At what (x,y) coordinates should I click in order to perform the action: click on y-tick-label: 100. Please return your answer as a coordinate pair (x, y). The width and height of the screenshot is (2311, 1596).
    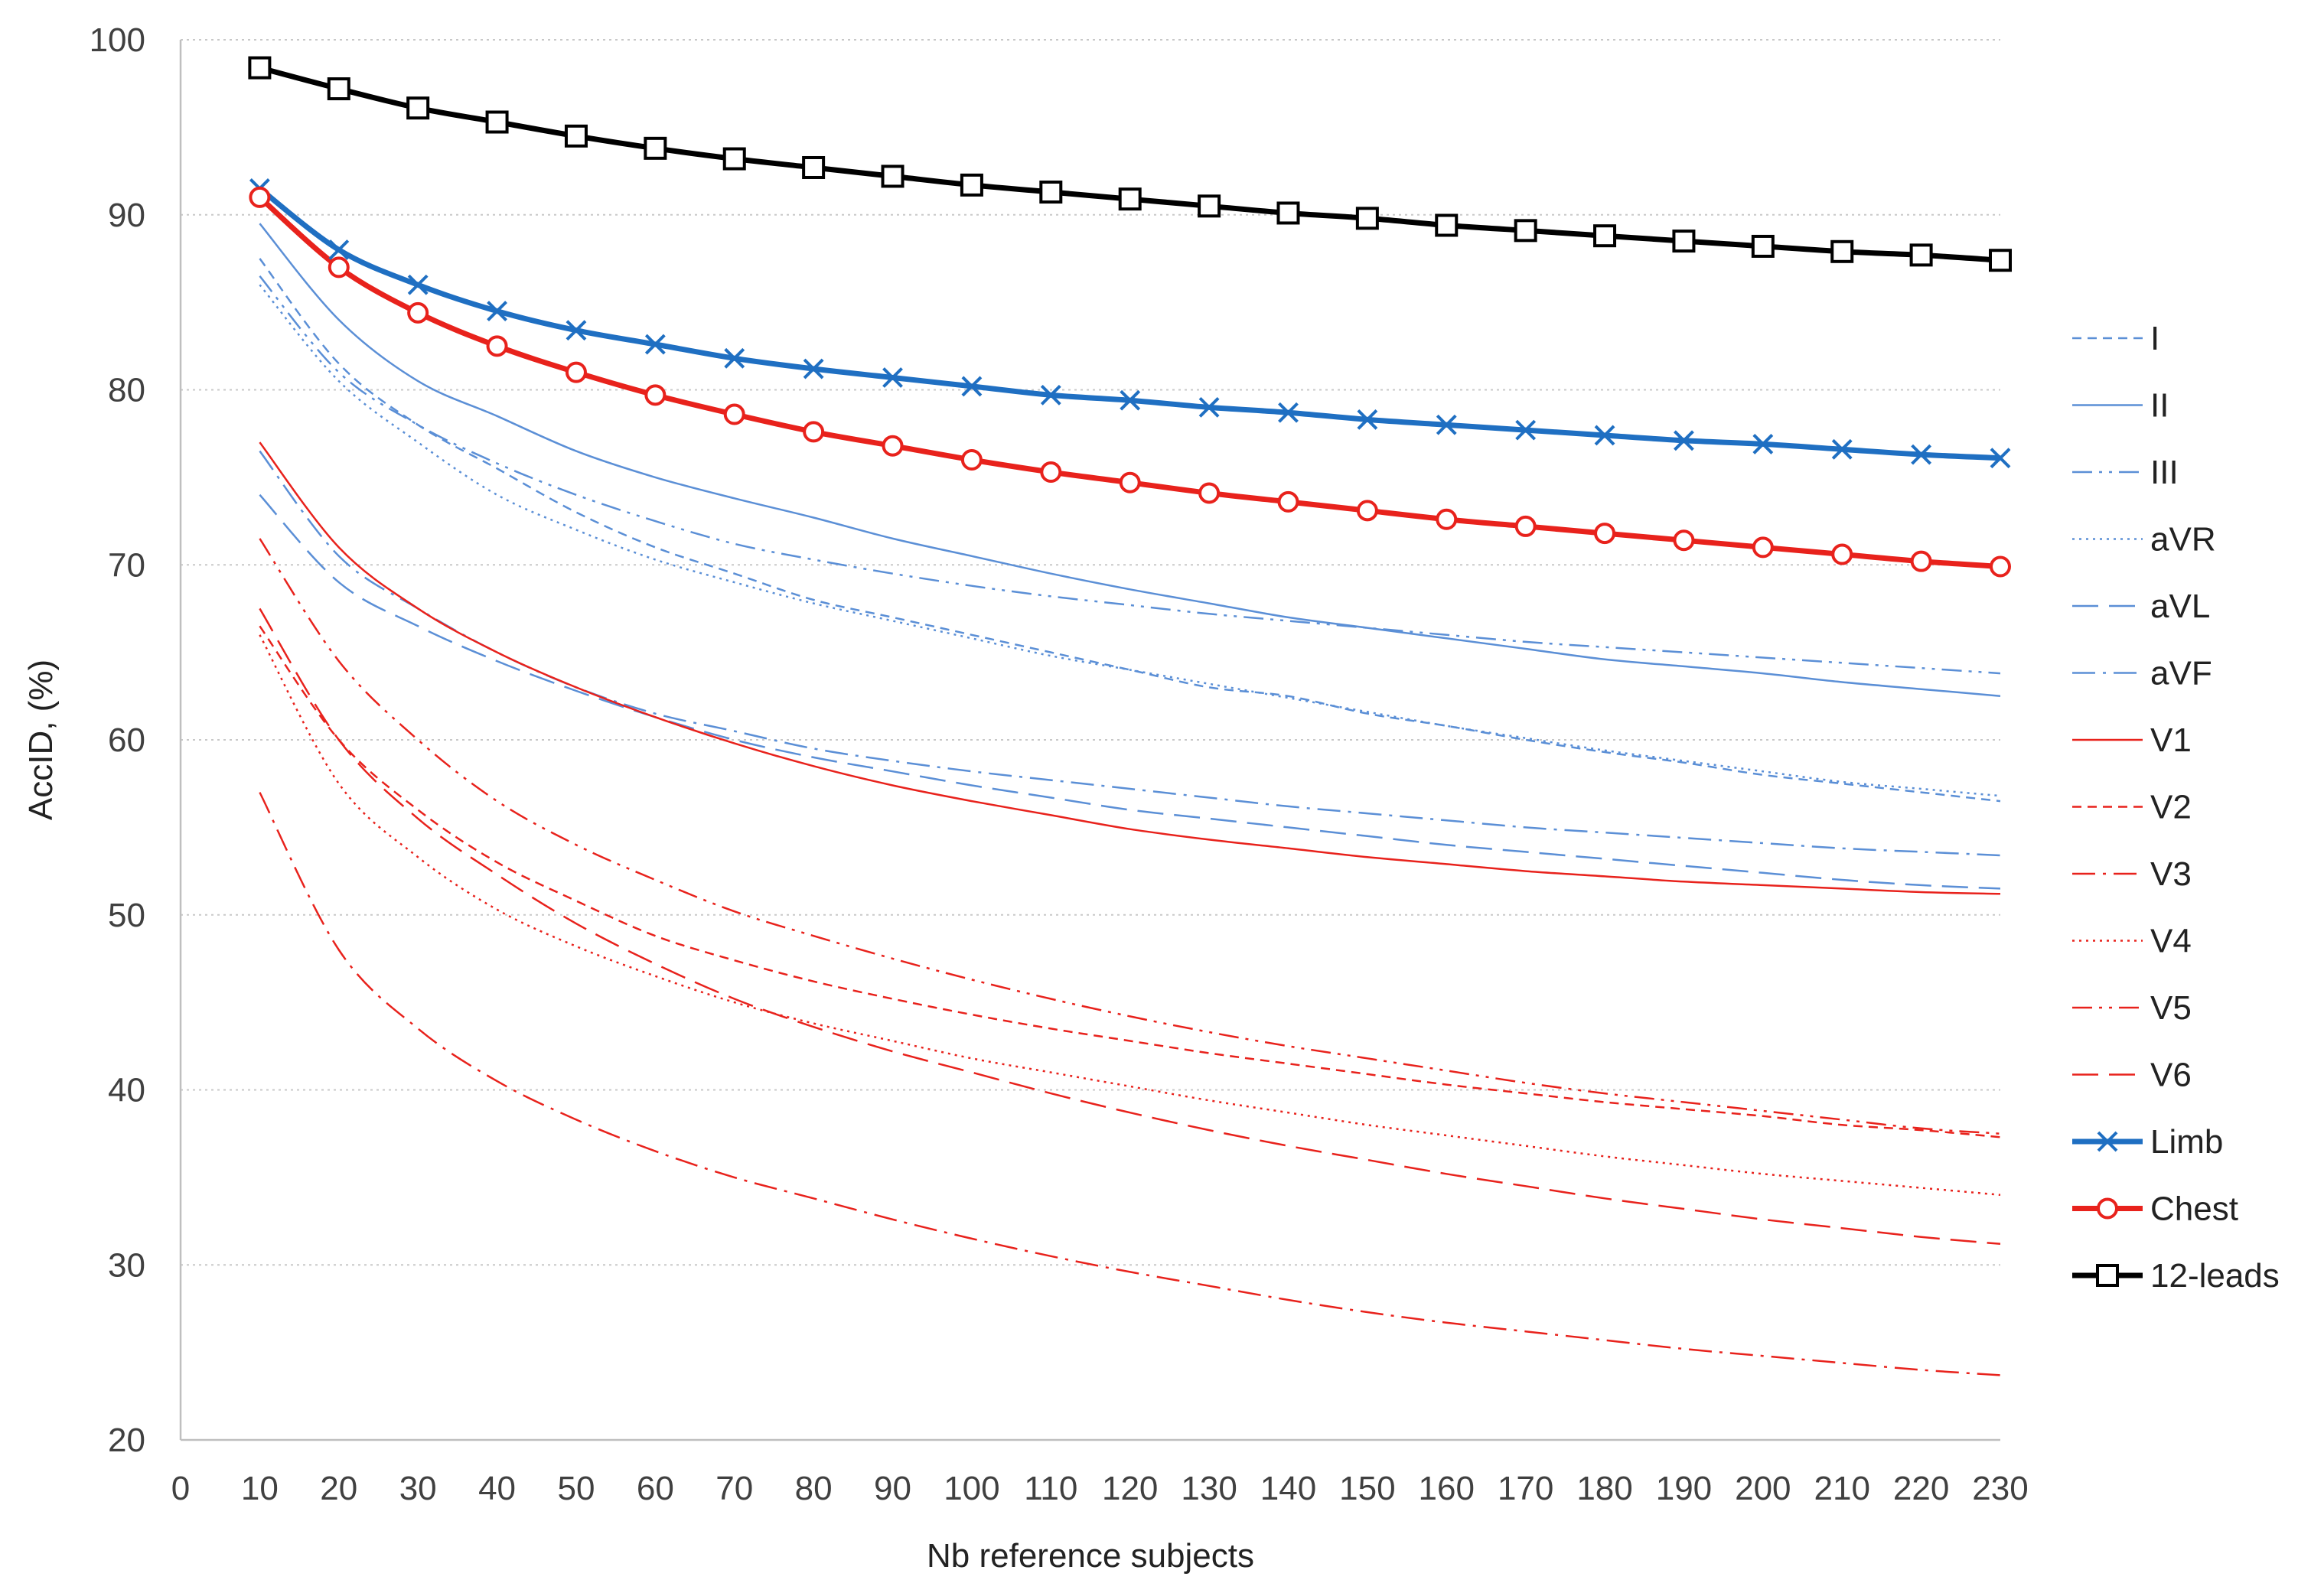
    Looking at the image, I should click on (118, 40).